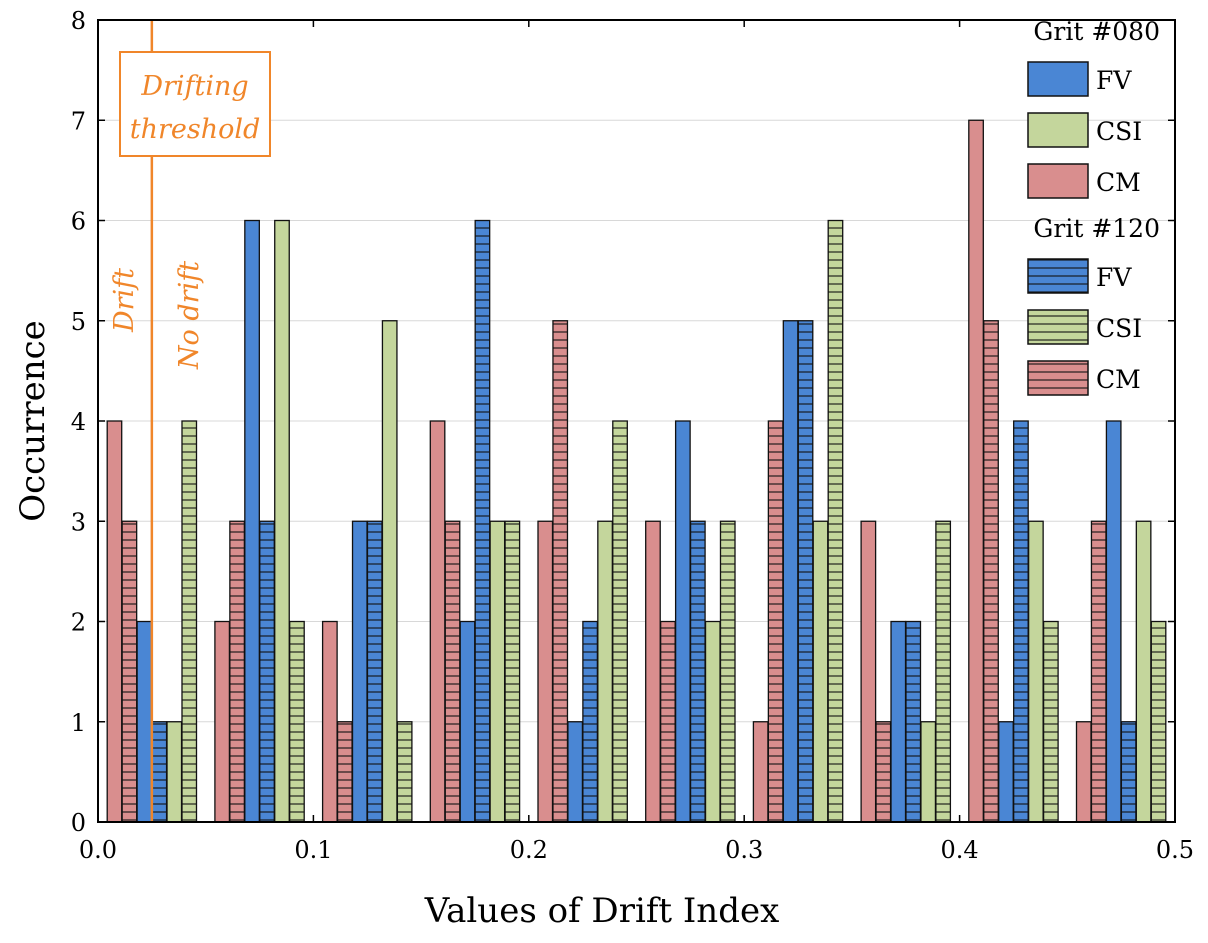 The width and height of the screenshot is (1208, 943). Describe the element at coordinates (195, 129) in the screenshot. I see `threshold-label-line2: threshold` at that location.